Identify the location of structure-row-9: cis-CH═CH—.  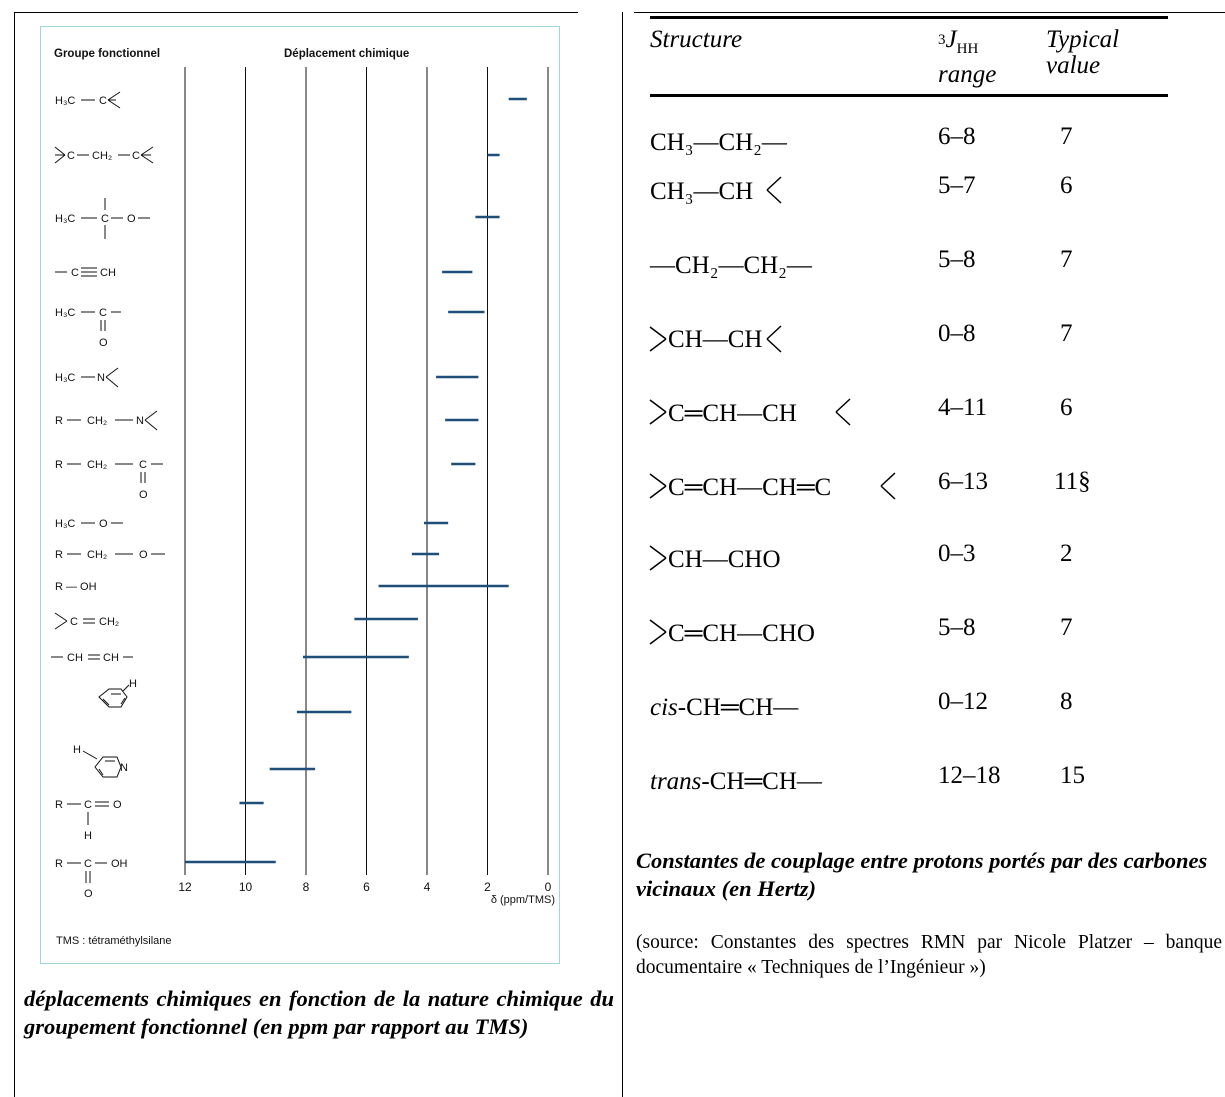
(724, 707).